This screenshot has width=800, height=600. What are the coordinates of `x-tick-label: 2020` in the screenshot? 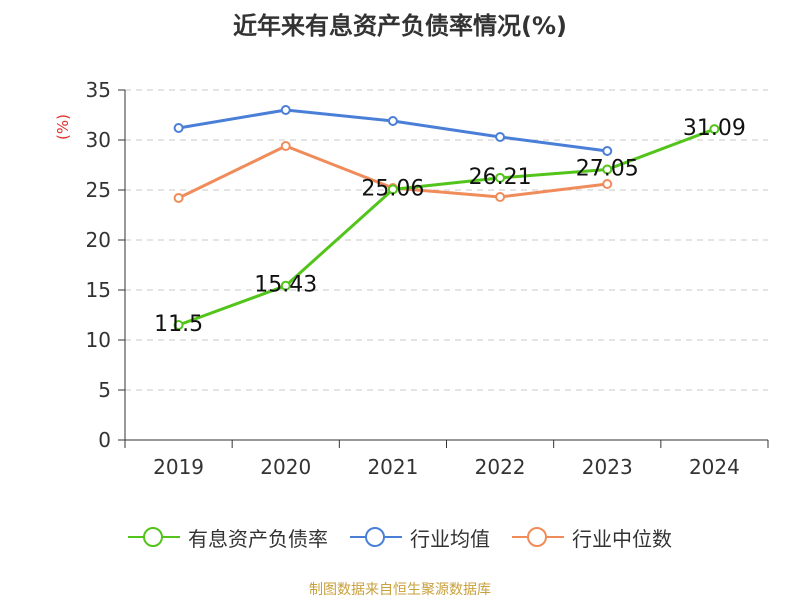 It's located at (285, 467).